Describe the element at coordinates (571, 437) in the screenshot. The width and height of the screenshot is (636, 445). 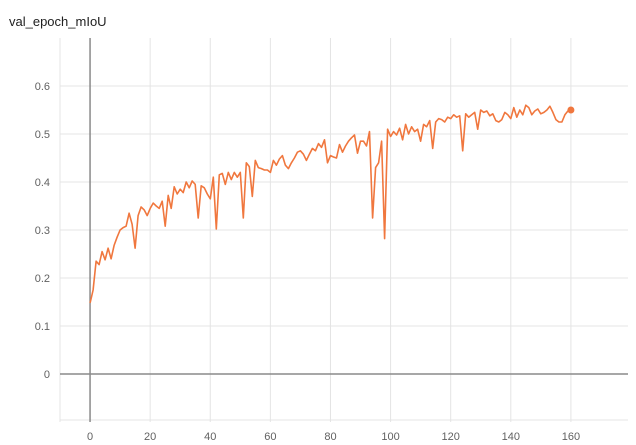
I see `x-tick-label: 160` at that location.